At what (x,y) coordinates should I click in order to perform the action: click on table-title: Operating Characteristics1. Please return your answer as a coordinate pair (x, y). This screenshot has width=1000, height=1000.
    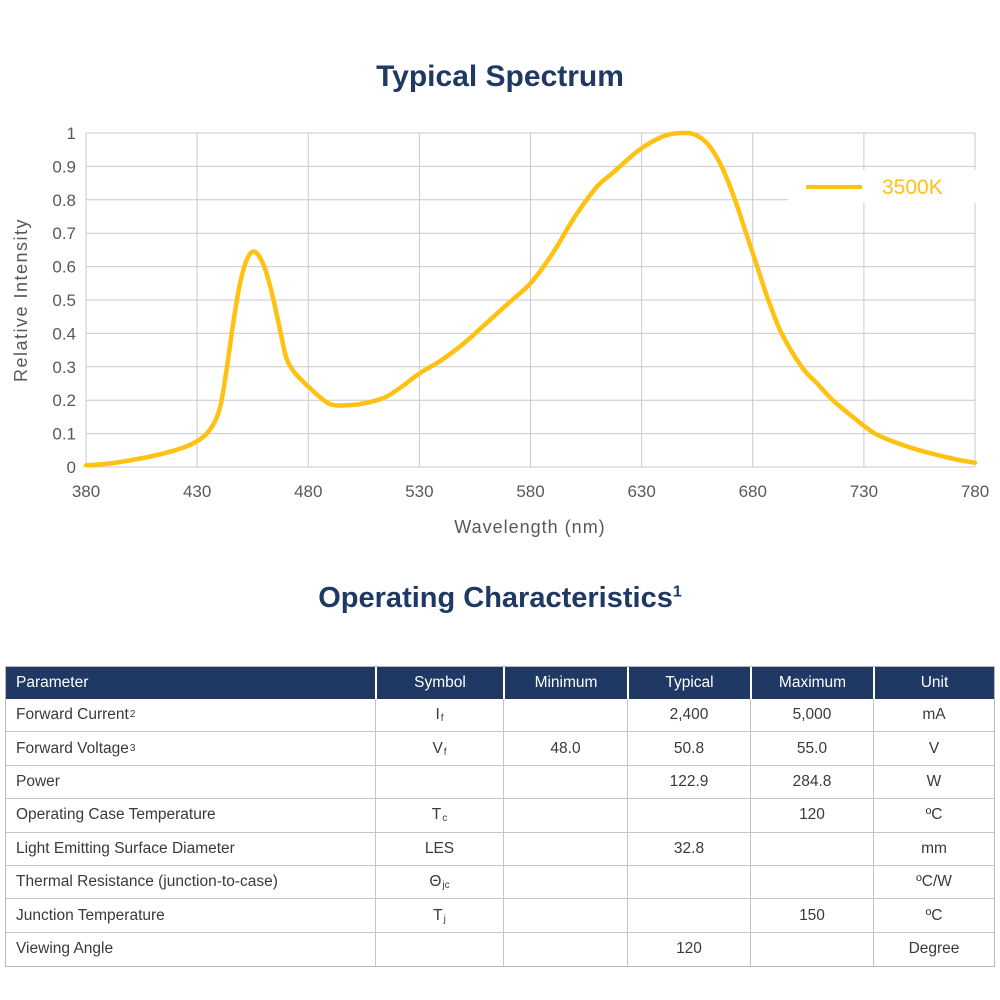
    Looking at the image, I should click on (500, 602).